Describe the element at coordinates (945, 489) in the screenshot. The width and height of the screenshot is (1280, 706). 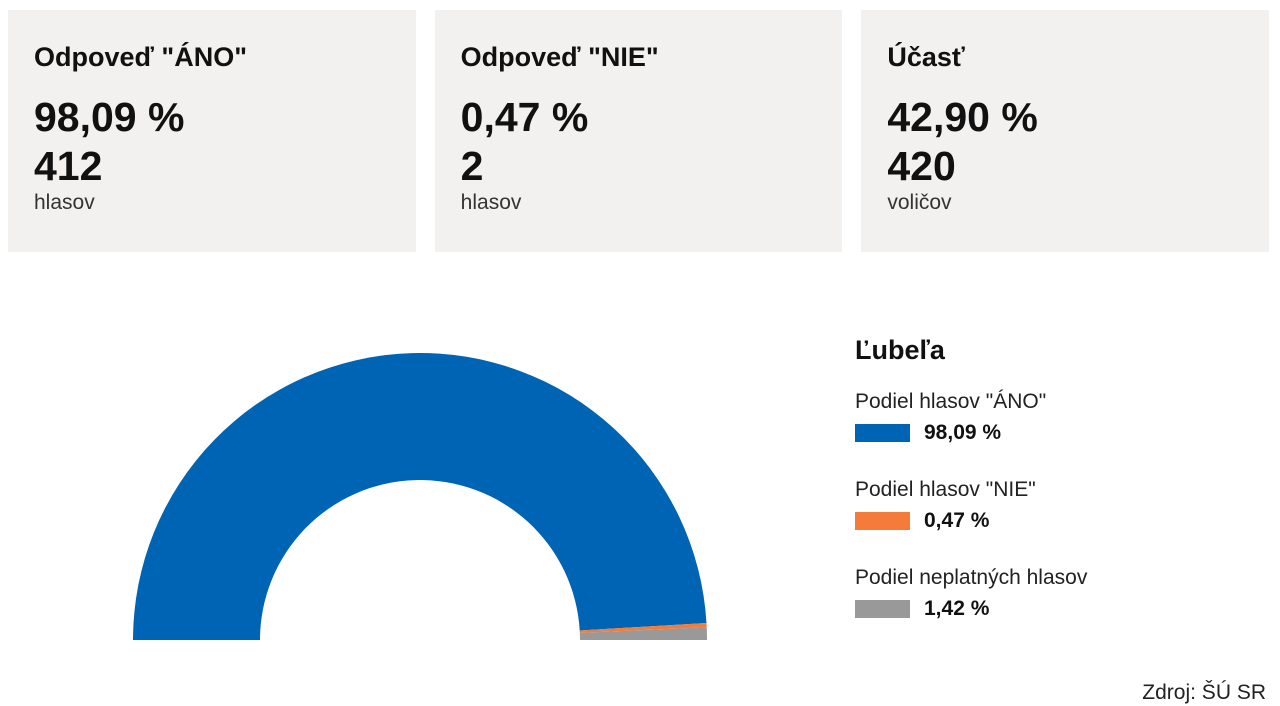
I see `legend-label: Podiel hlasov "NIE"` at that location.